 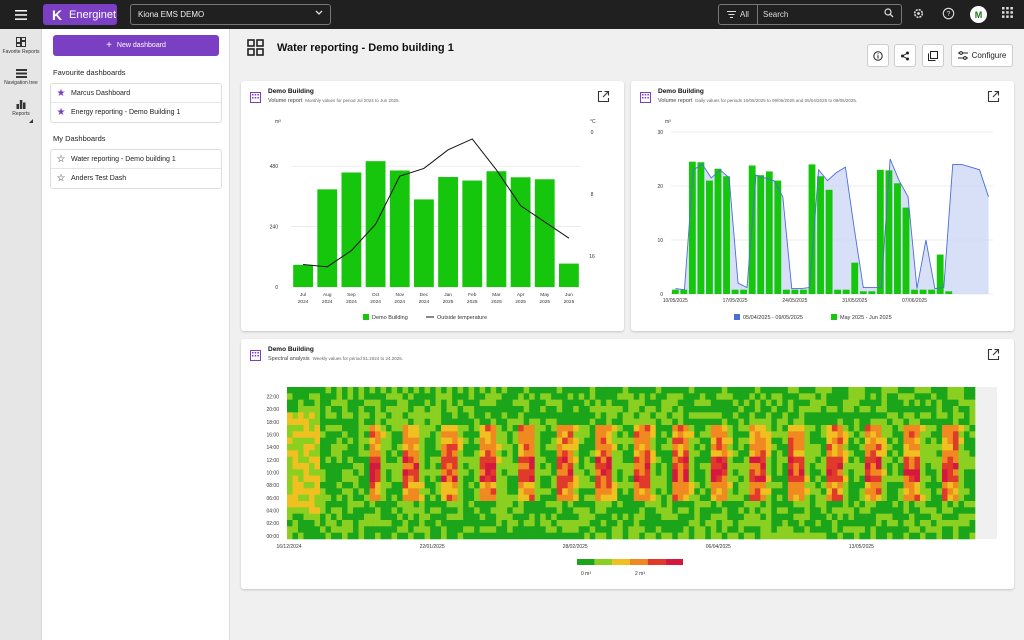 I want to click on site-selector: Kiona EMS DEMO, so click(x=230, y=14).